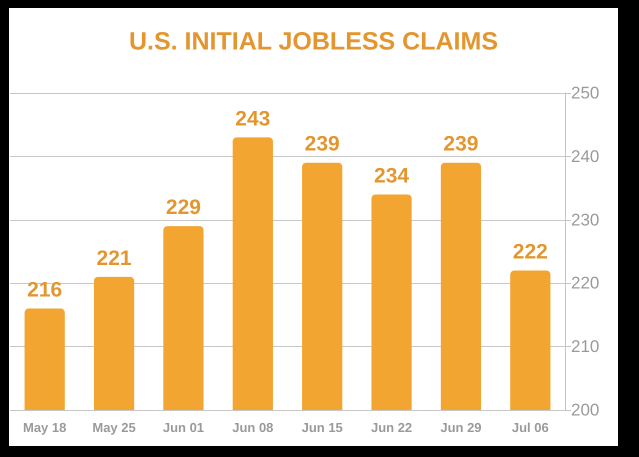 The image size is (639, 457). Describe the element at coordinates (530, 427) in the screenshot. I see `x-tick-label: Jul 06` at that location.